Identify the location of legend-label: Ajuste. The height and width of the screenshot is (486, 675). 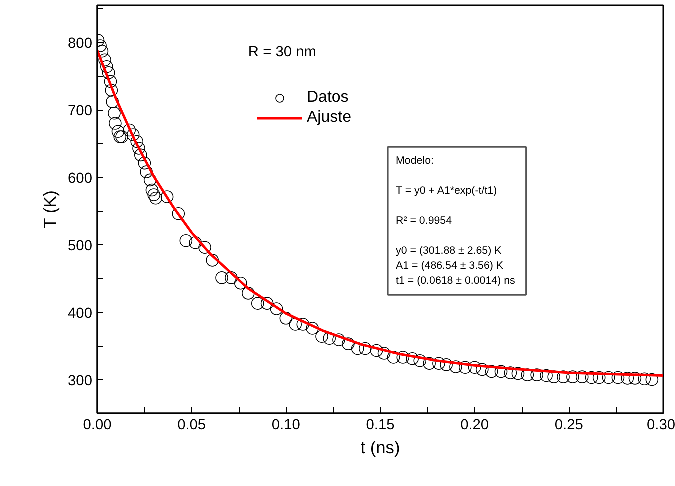
(329, 118).